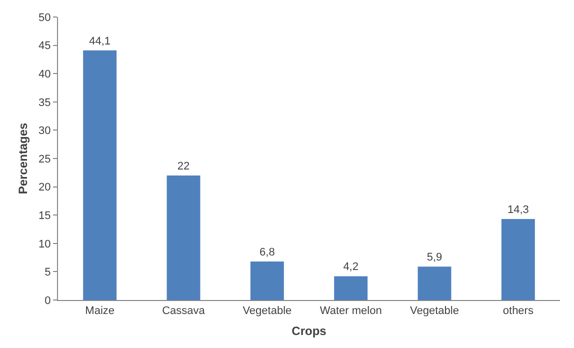 This screenshot has width=574, height=348. Describe the element at coordinates (44, 46) in the screenshot. I see `y-tick-label: 45` at that location.